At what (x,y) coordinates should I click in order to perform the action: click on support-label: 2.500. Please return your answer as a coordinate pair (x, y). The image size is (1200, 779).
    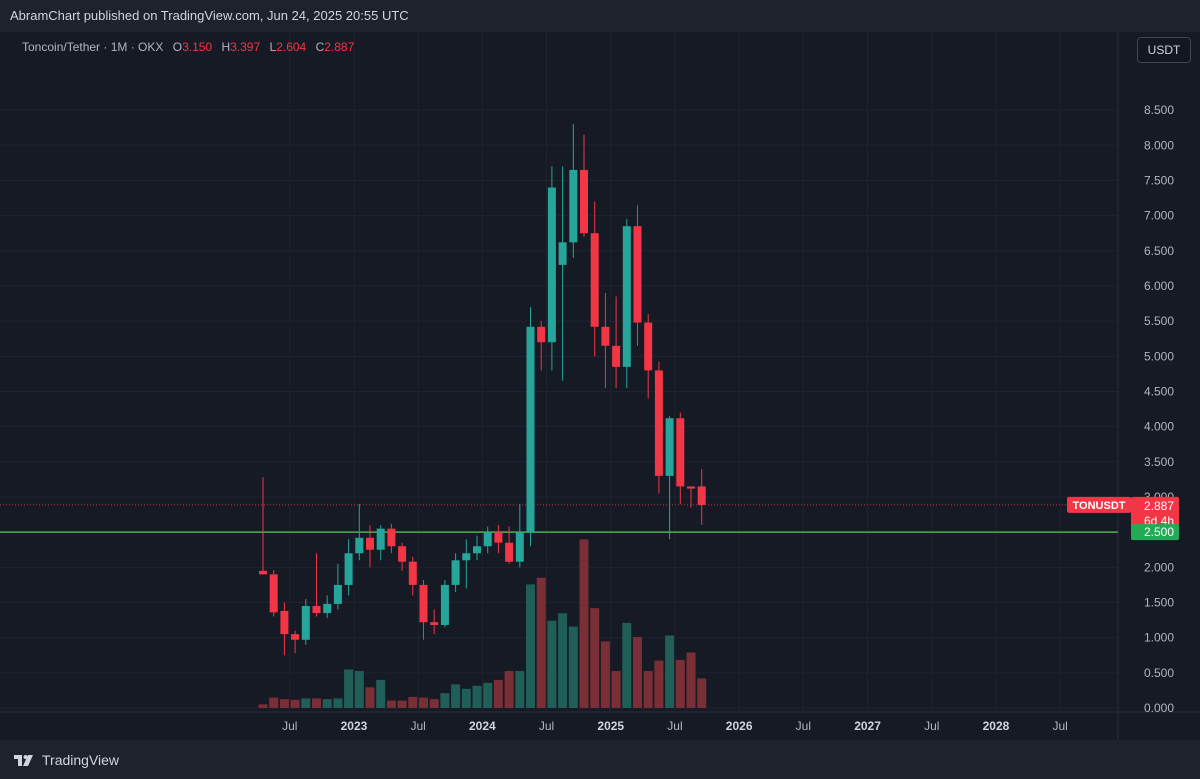
    Looking at the image, I should click on (1159, 532).